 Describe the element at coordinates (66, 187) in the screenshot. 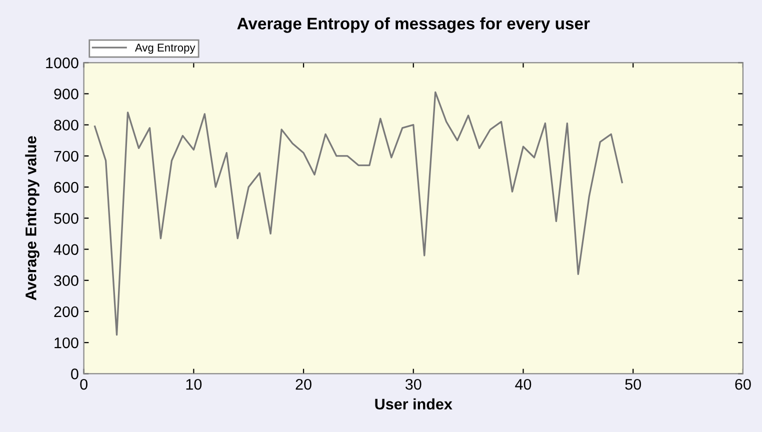

I see `y-tick-label: 600` at that location.